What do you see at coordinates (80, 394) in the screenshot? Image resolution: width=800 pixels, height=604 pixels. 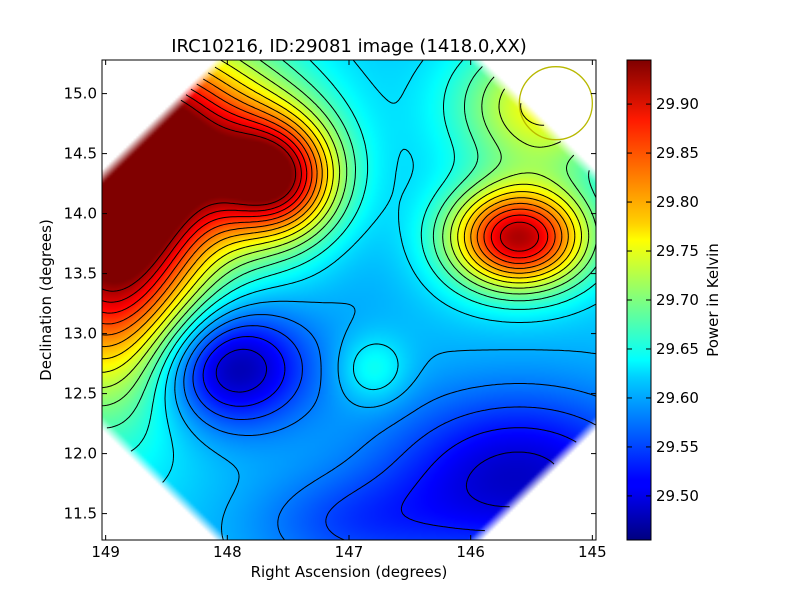 I see `y-tick-label: 12.5` at bounding box center [80, 394].